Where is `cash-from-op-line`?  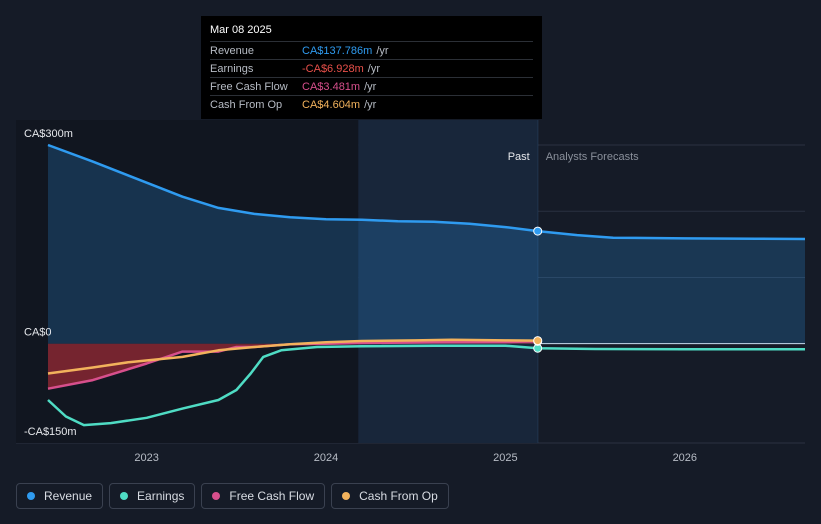
cash-from-op-line is located at coordinates (292, 356).